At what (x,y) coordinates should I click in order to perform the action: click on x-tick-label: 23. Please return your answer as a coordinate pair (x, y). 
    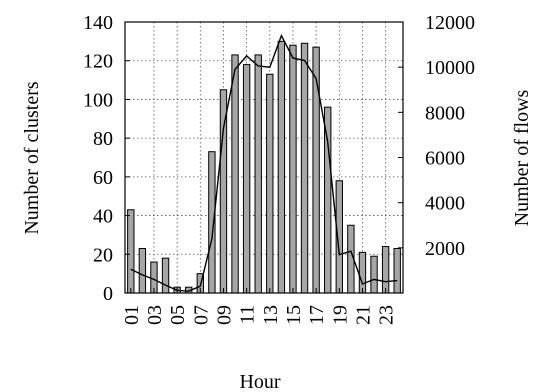
    Looking at the image, I should click on (387, 315).